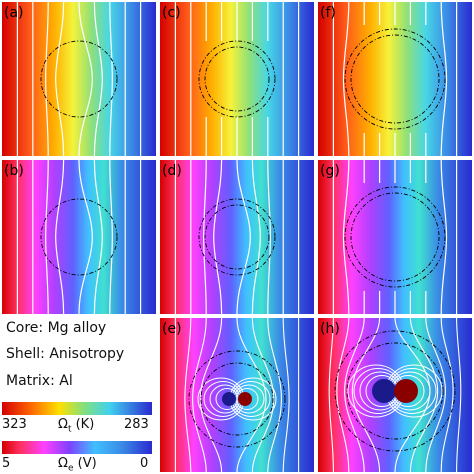 This screenshot has height=474, width=474. I want to click on panel-label: (e), so click(172, 329).